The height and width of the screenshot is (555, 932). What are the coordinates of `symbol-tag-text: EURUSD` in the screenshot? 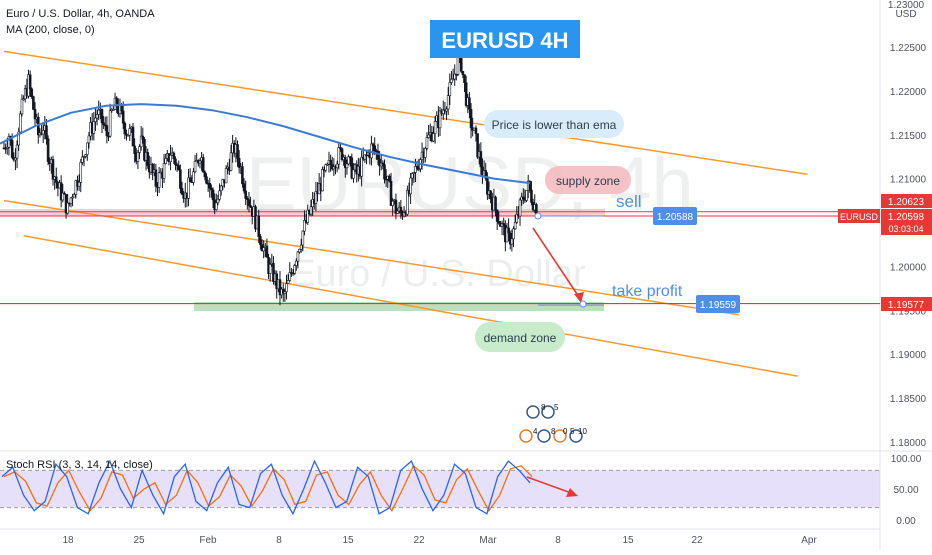 It's located at (859, 217).